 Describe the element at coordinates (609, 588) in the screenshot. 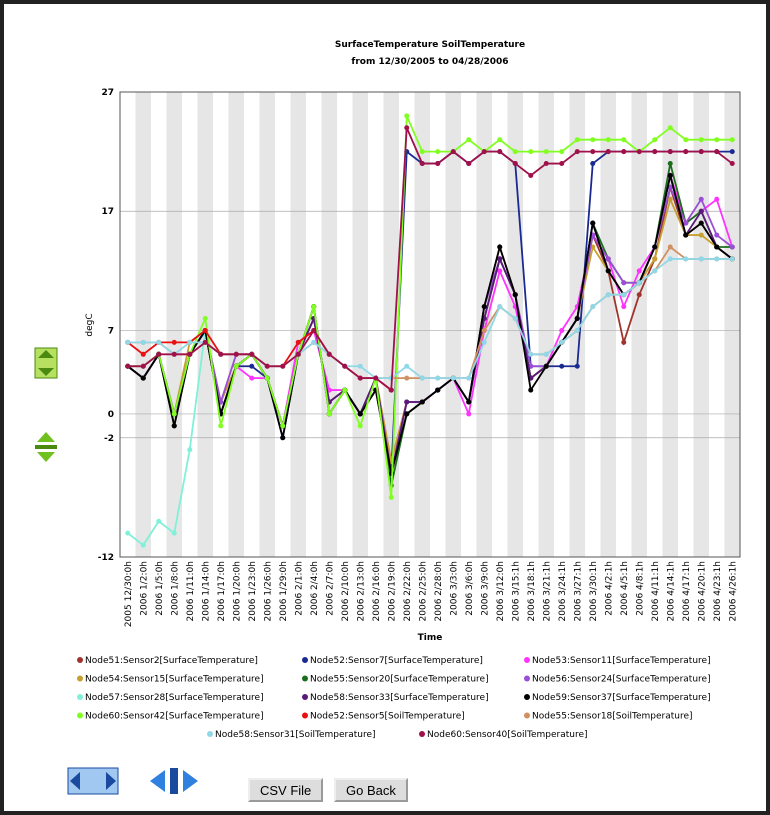

I see `x-tick-label: 2006 4/2:1h` at that location.